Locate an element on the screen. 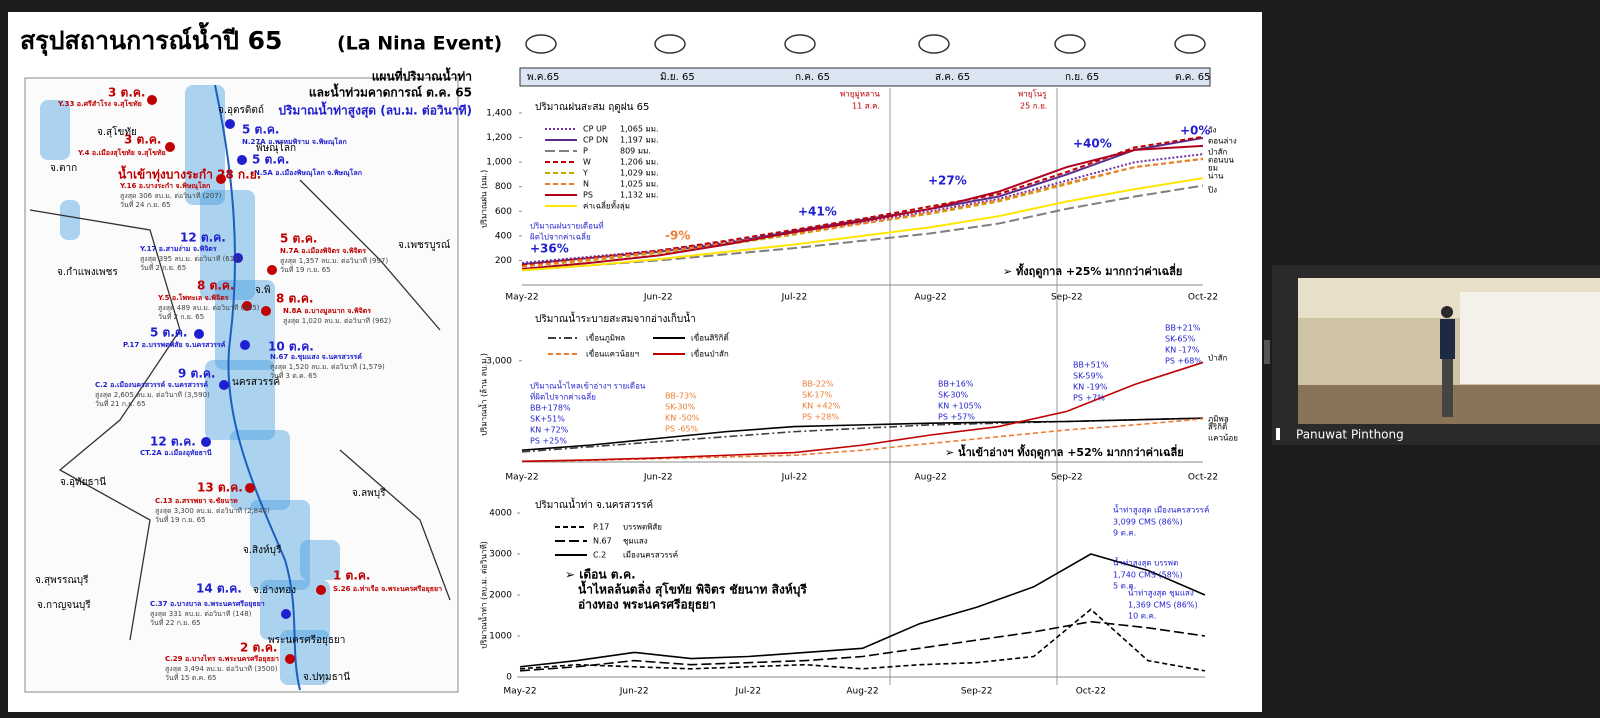 The height and width of the screenshot is (718, 1600). legend-label: เขื่อนป่าสัก is located at coordinates (710, 353).